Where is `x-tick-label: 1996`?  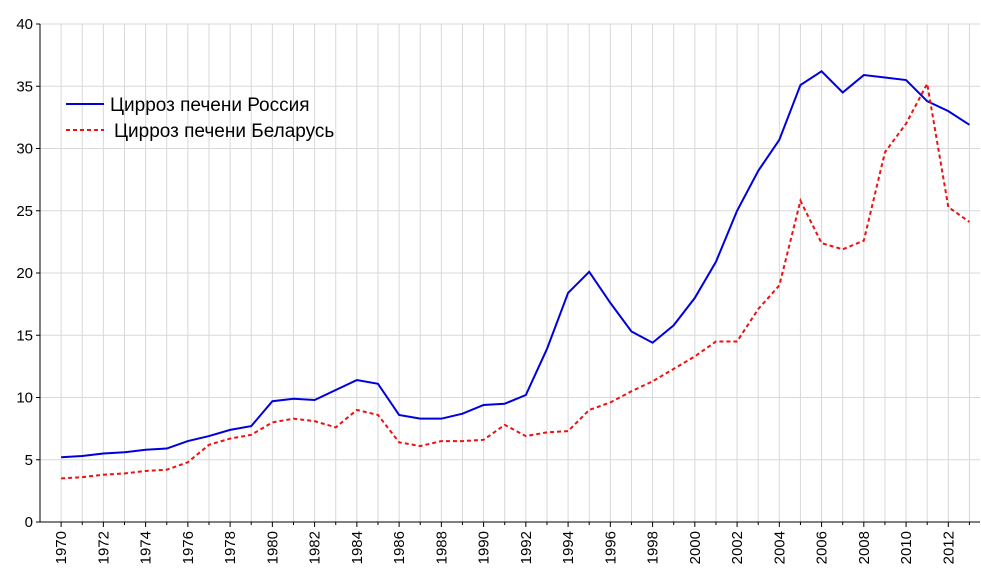
x-tick-label: 1996 is located at coordinates (610, 547).